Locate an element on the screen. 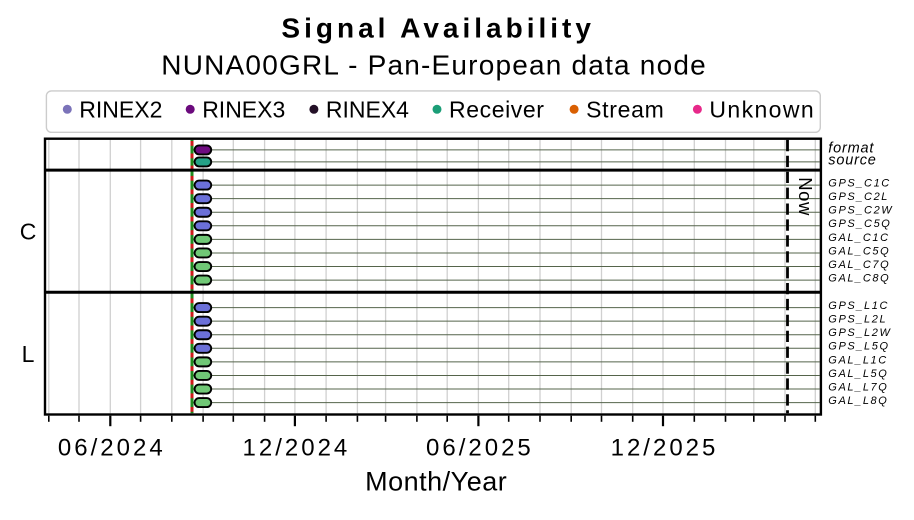 This screenshot has width=914, height=520. svg-text: GAL_L5Q is located at coordinates (858, 374).